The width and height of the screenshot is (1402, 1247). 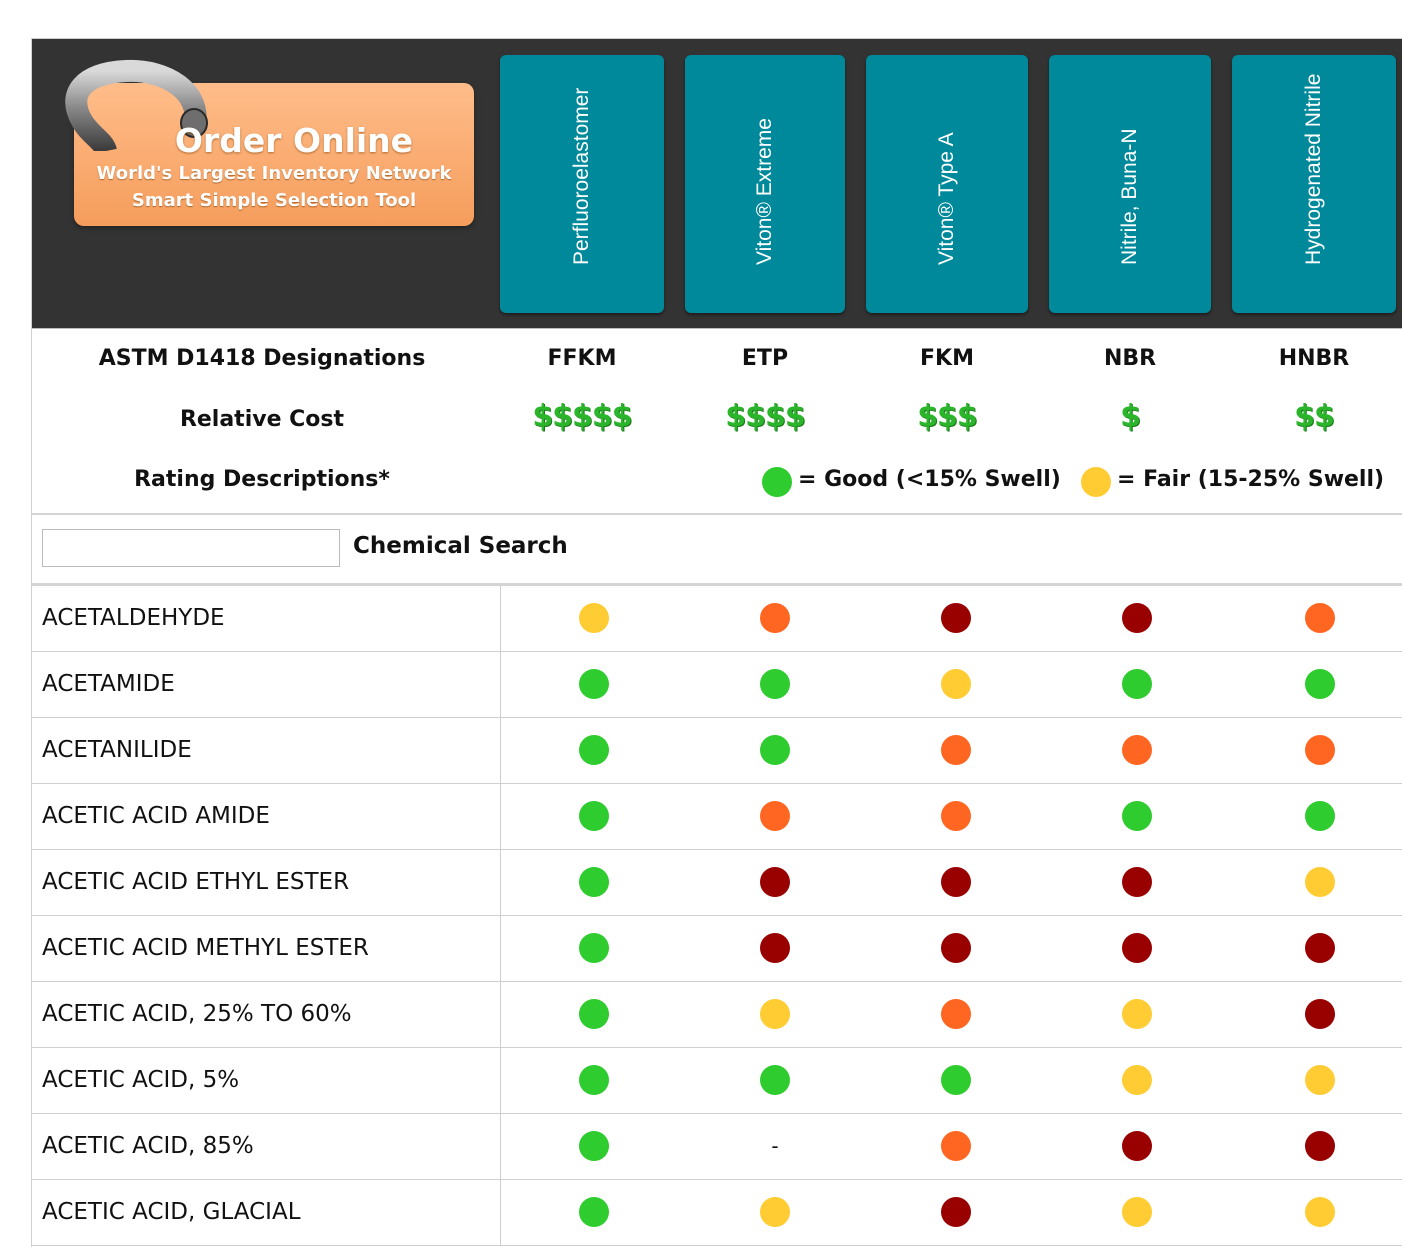 What do you see at coordinates (141, 1080) in the screenshot?
I see `chemical-name: ACETIC ACID, 5%` at bounding box center [141, 1080].